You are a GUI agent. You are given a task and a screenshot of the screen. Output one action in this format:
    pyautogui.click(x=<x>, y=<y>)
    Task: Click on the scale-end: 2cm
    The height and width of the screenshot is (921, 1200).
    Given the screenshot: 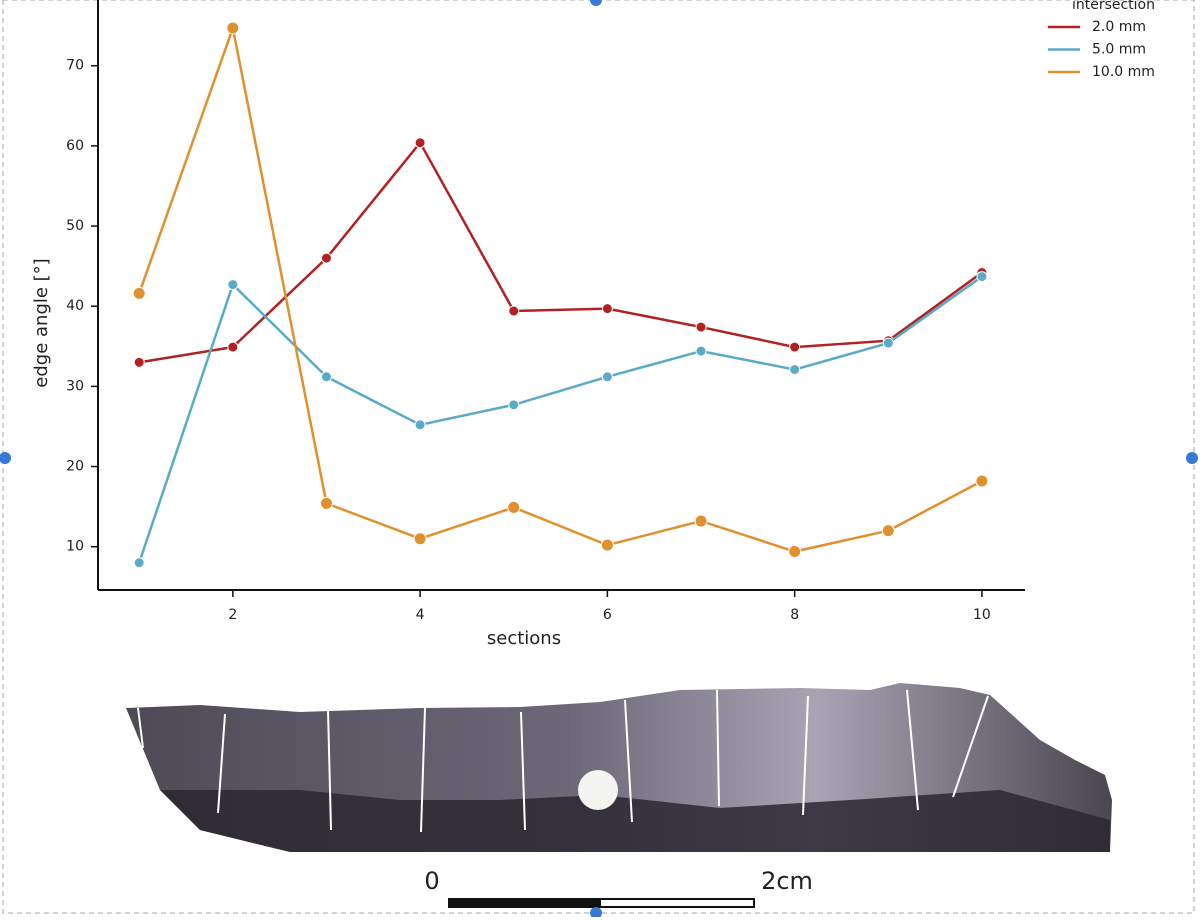 What is the action you would take?
    pyautogui.click(x=787, y=881)
    